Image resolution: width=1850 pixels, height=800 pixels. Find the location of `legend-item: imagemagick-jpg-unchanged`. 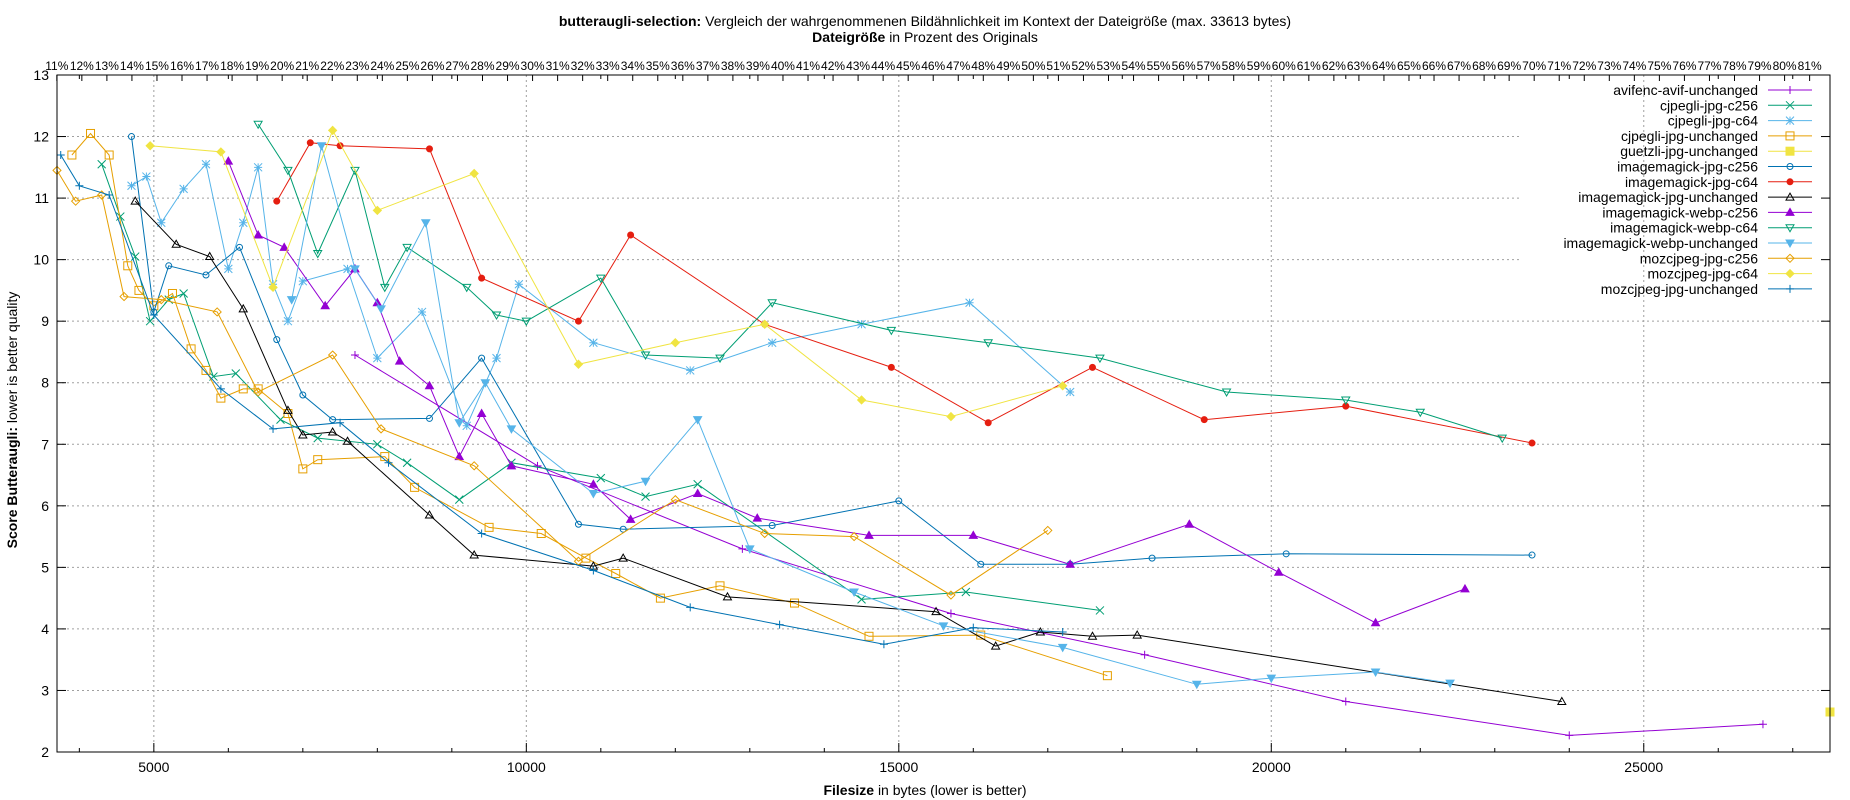

legend-item: imagemagick-jpg-unchanged is located at coordinates (1695, 197).